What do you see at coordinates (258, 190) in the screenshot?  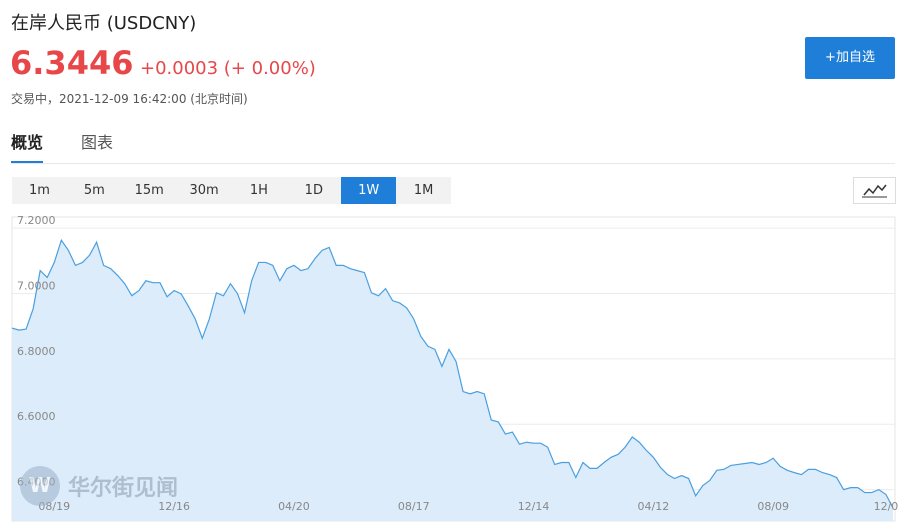 I see `interval-button: 1H` at bounding box center [258, 190].